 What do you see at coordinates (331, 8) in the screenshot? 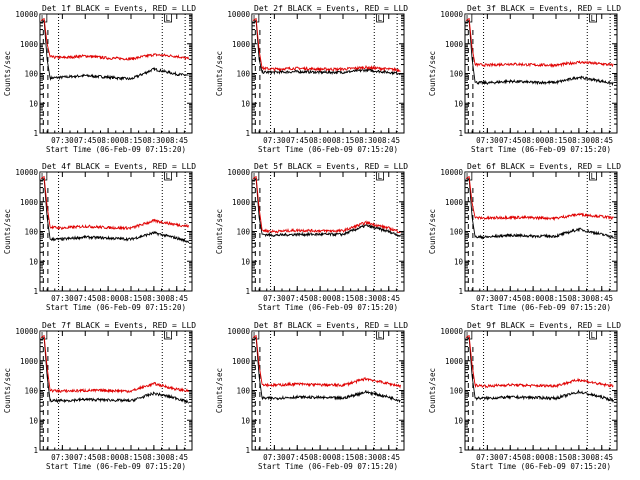
I see `panel-title: Det 2f BLACK = Events, RED = LLD` at bounding box center [331, 8].